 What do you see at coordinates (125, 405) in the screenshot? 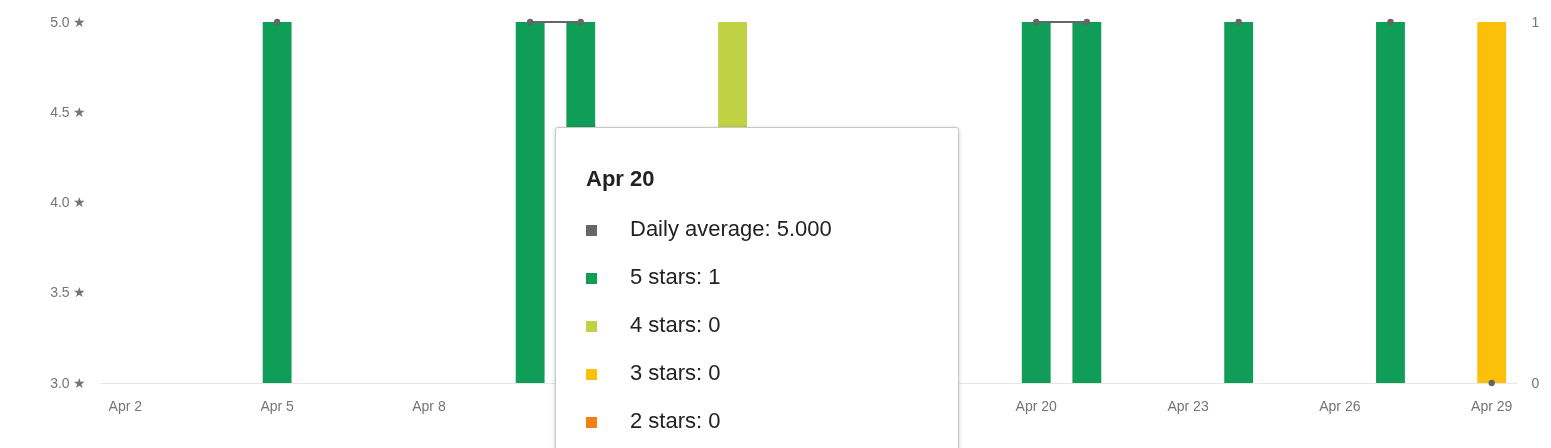
I see `x-tick-label: Apr 2` at bounding box center [125, 405].